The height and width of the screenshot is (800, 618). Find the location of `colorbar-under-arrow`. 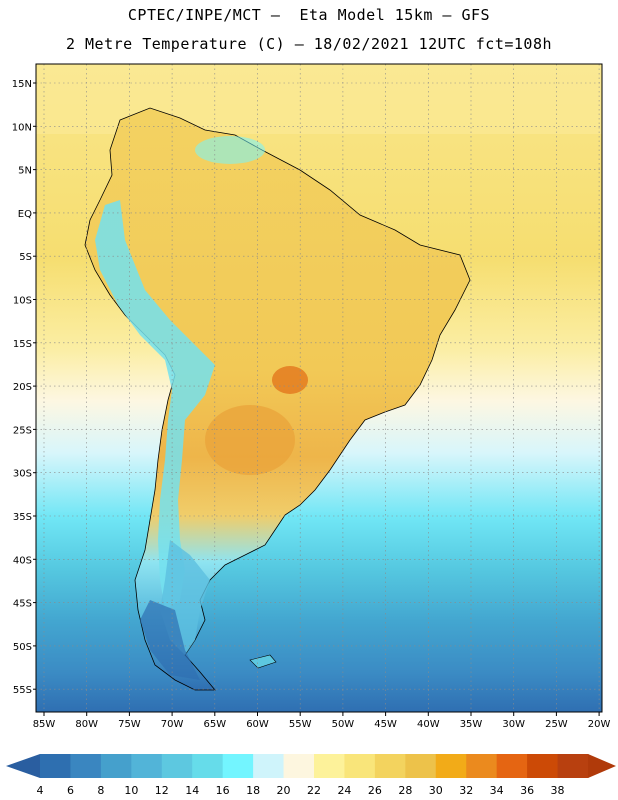

colorbar-under-arrow is located at coordinates (23, 766).